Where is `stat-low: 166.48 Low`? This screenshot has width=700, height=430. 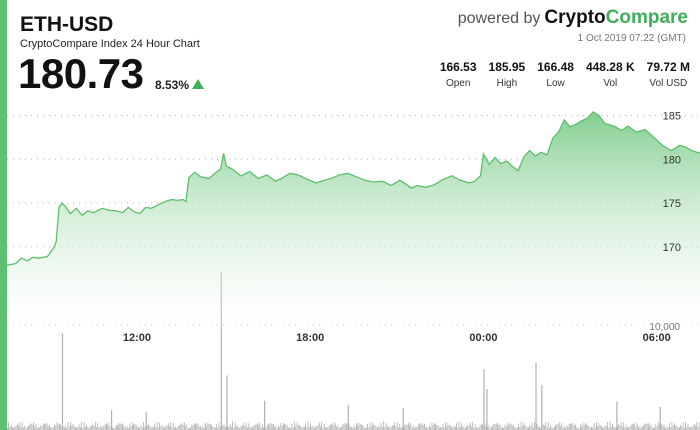 stat-low: 166.48 Low is located at coordinates (555, 74).